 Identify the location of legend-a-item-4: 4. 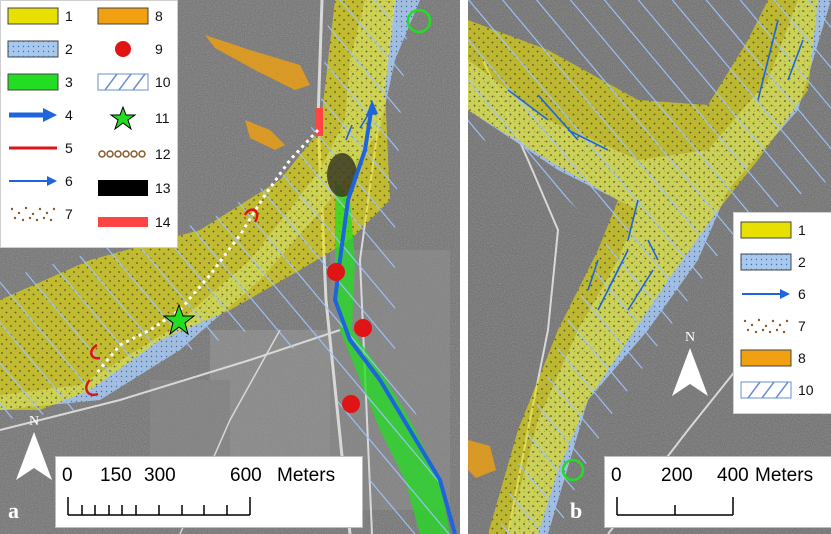
(40, 115).